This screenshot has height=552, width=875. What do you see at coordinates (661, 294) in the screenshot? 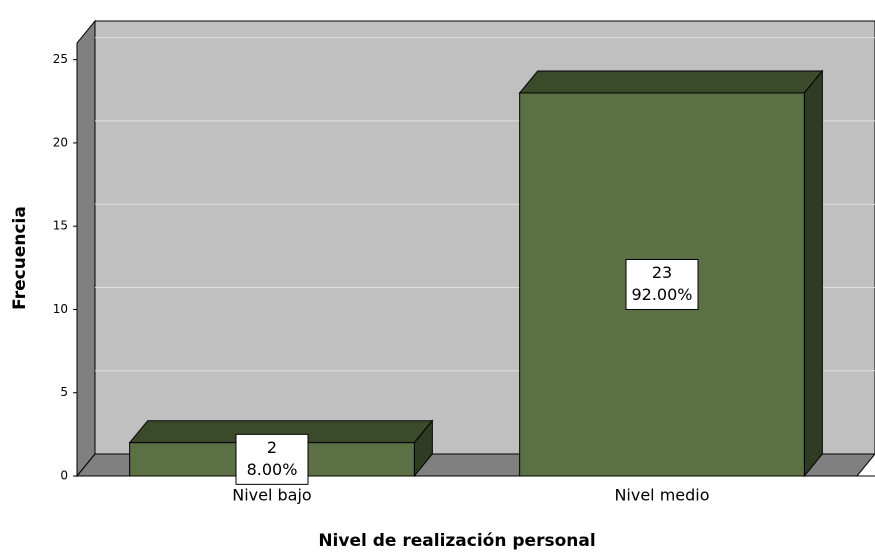
I see `data-label: 92.00%` at bounding box center [661, 294].